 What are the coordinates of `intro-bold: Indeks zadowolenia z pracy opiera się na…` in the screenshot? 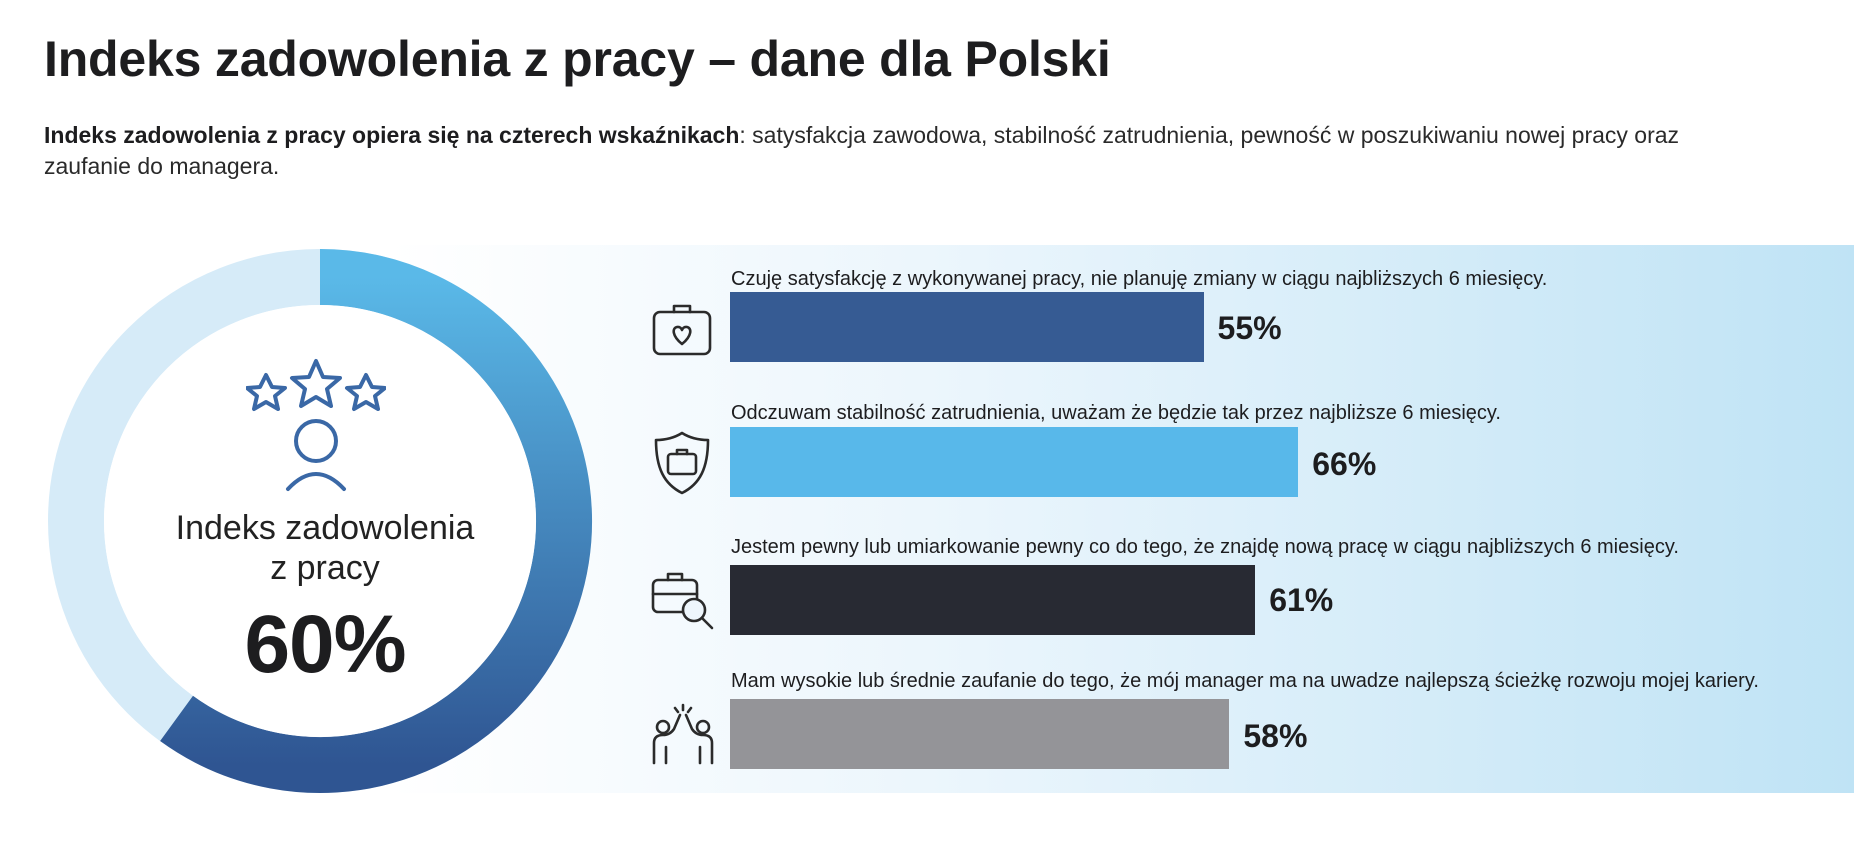 It's located at (392, 135).